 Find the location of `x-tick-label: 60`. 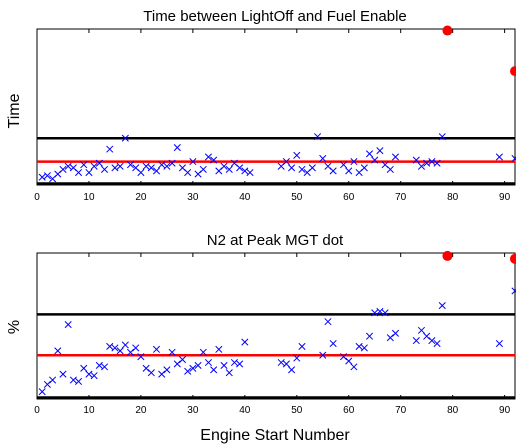

x-tick-label: 60 is located at coordinates (349, 410).